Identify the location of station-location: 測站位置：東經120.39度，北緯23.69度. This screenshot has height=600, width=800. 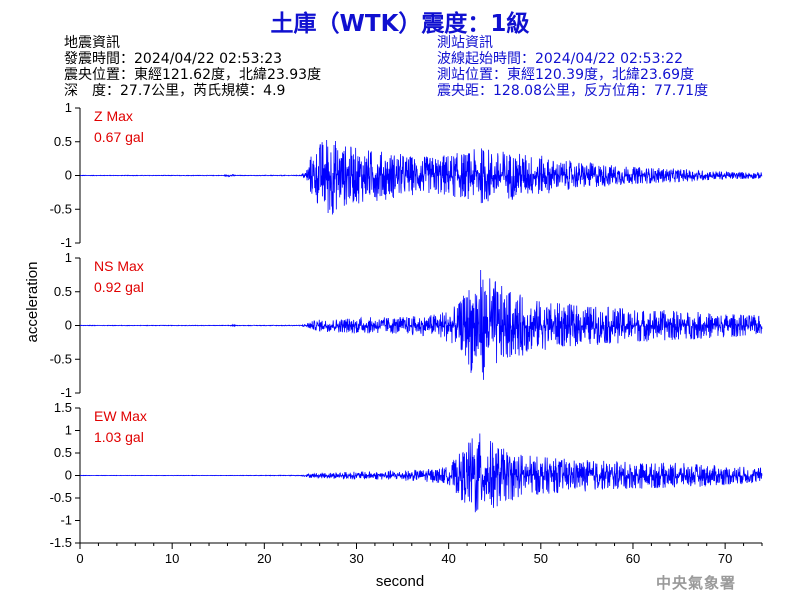
(566, 75).